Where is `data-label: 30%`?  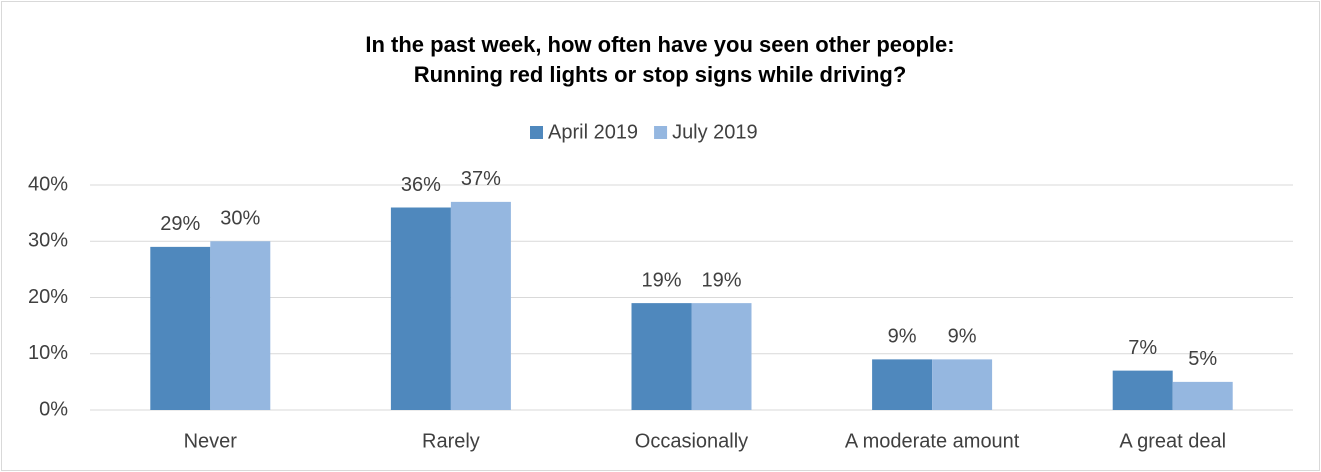
data-label: 30% is located at coordinates (240, 219).